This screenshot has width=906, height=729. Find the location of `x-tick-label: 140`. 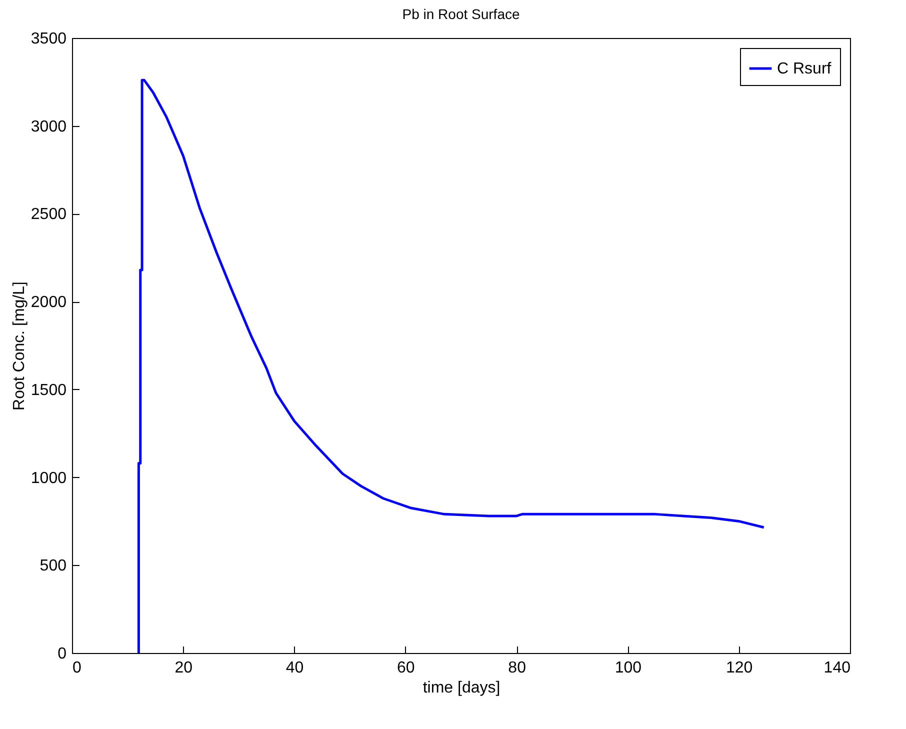

x-tick-label: 140 is located at coordinates (837, 668).